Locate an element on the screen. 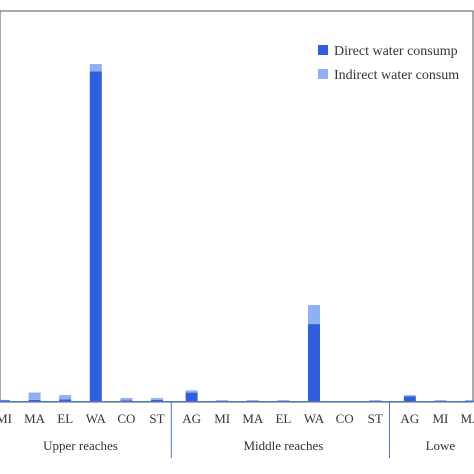 This screenshot has height=474, width=474. group-label: Middle reaches is located at coordinates (284, 445).